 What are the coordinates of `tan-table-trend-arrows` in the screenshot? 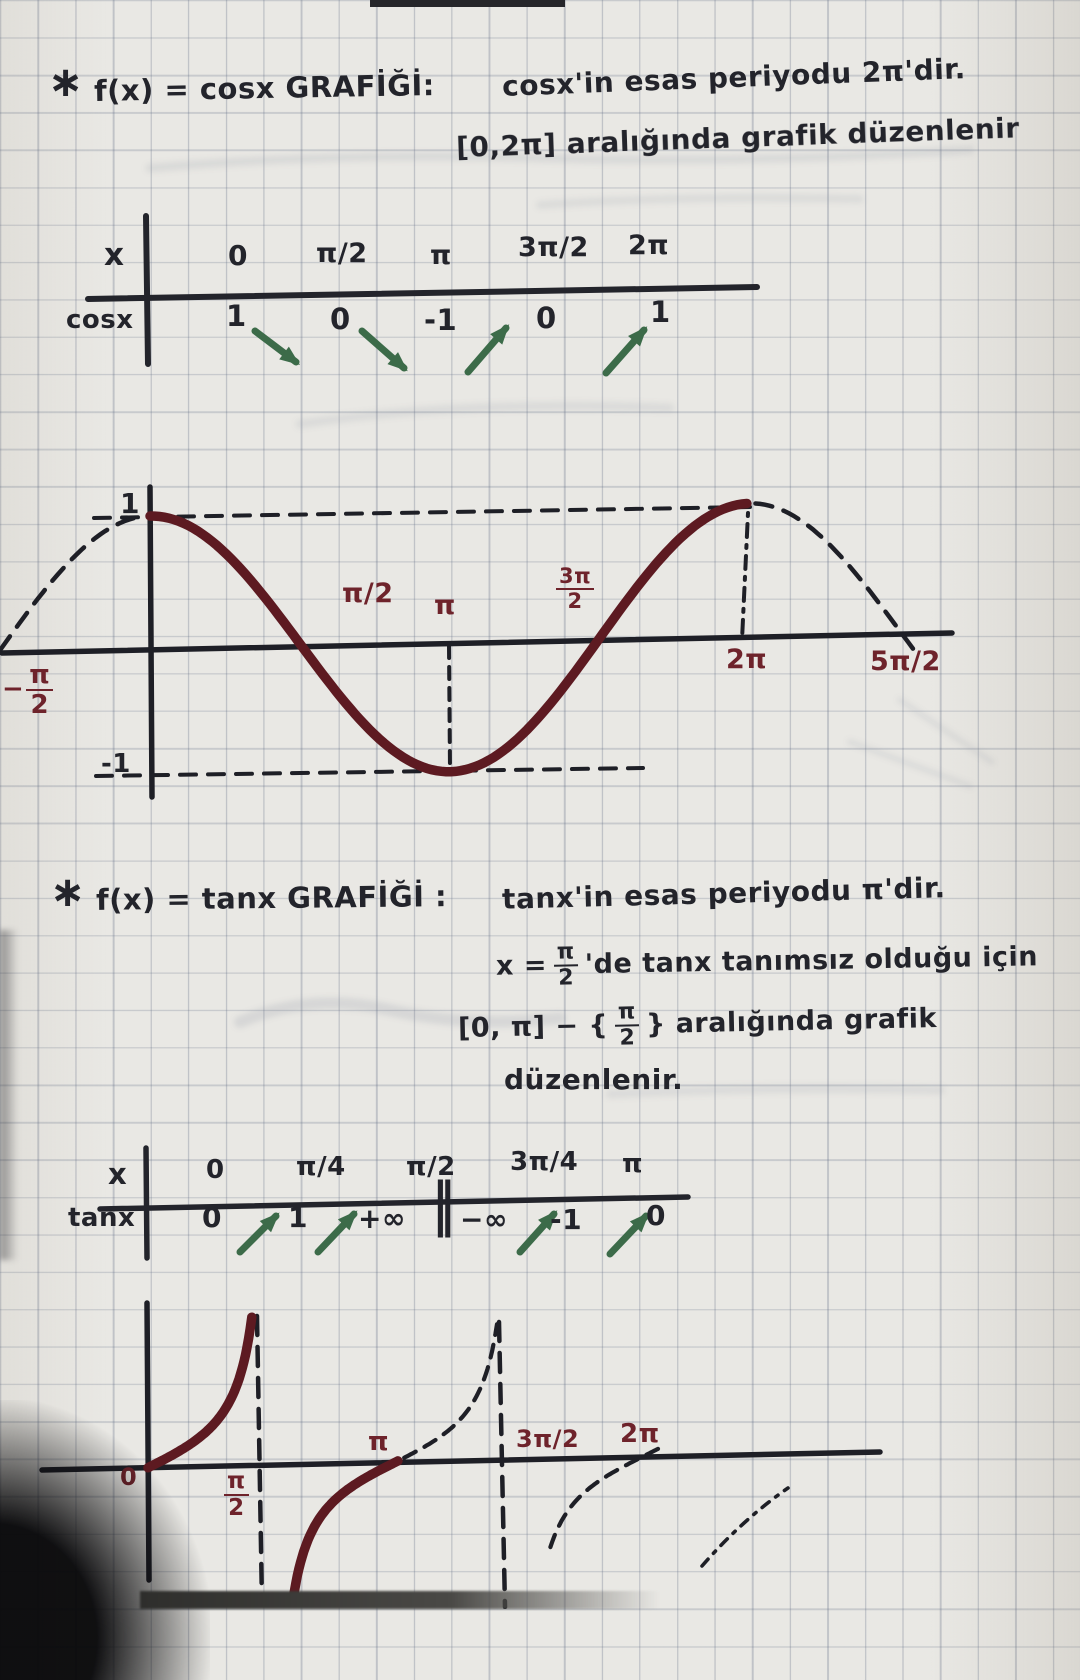 It's located at (443, 1234).